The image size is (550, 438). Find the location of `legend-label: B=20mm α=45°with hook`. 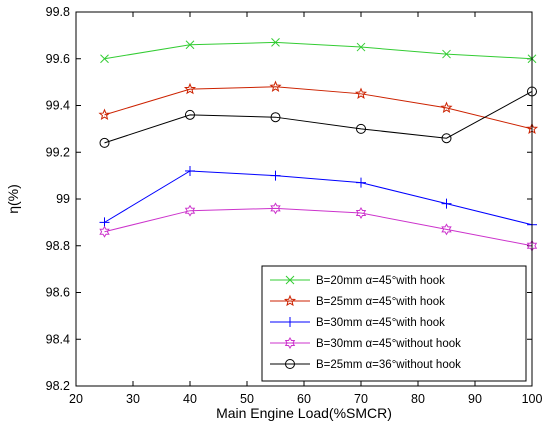

legend-label: B=20mm α=45°with hook is located at coordinates (380, 281).